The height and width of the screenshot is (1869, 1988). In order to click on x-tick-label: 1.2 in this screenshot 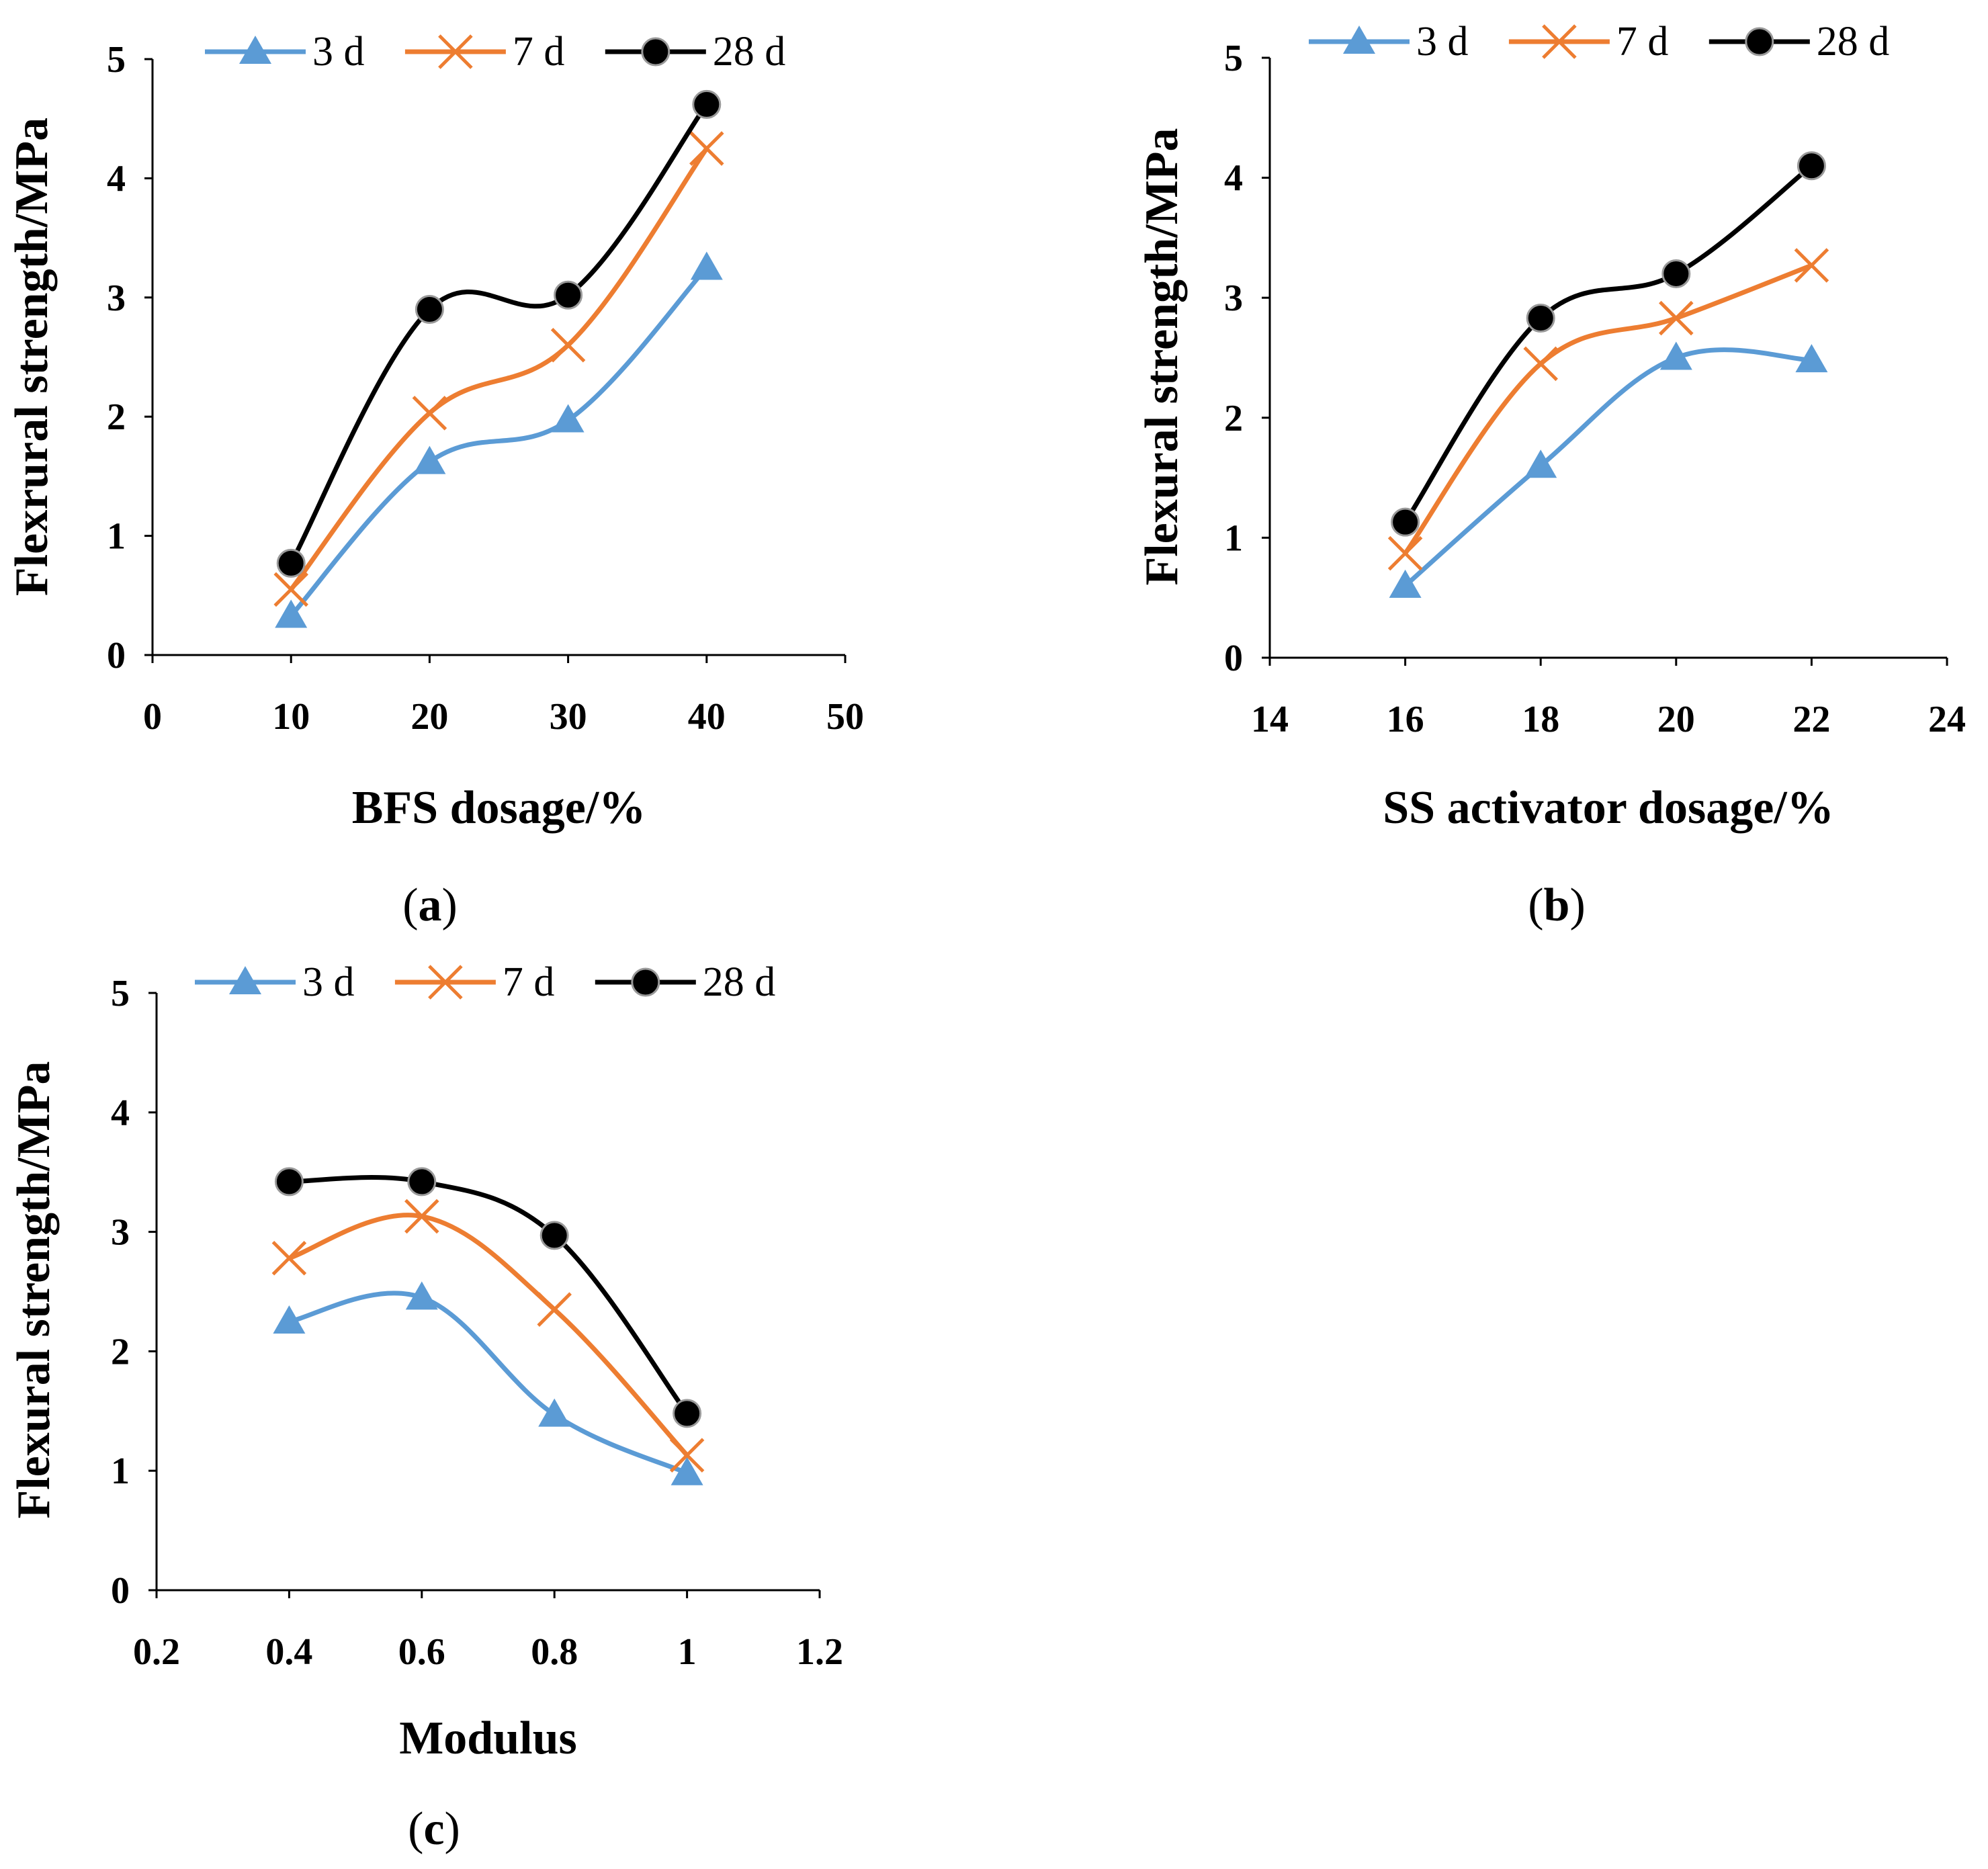, I will do `click(820, 1652)`.